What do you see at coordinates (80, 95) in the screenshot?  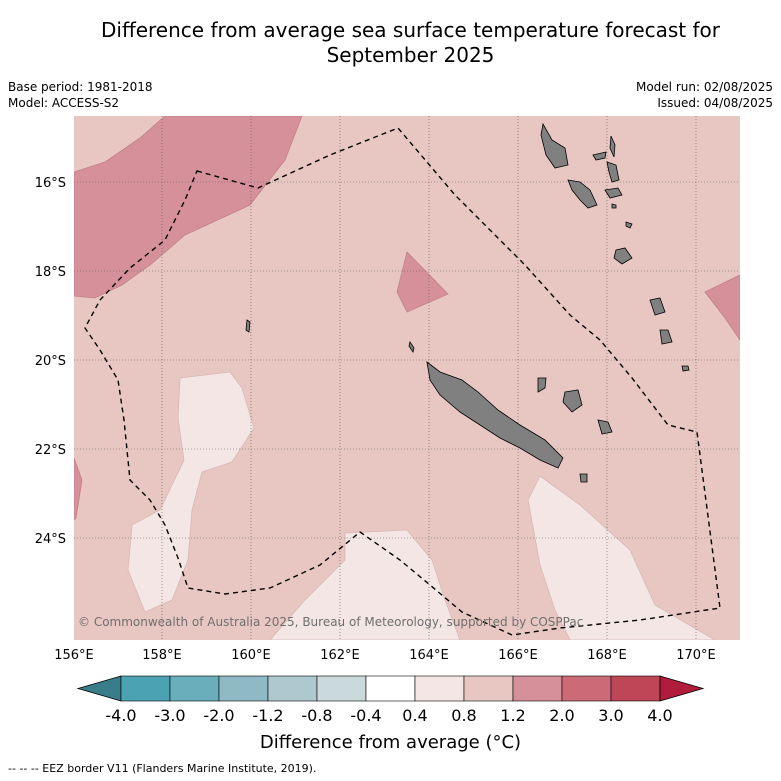 I see `meta-left: Base period: 1981-2018 Model: ACCESS-S2` at bounding box center [80, 95].